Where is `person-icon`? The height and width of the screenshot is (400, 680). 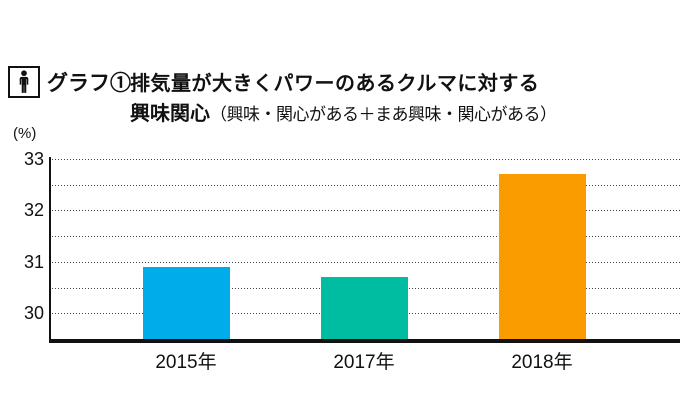
person-icon is located at coordinates (24, 82).